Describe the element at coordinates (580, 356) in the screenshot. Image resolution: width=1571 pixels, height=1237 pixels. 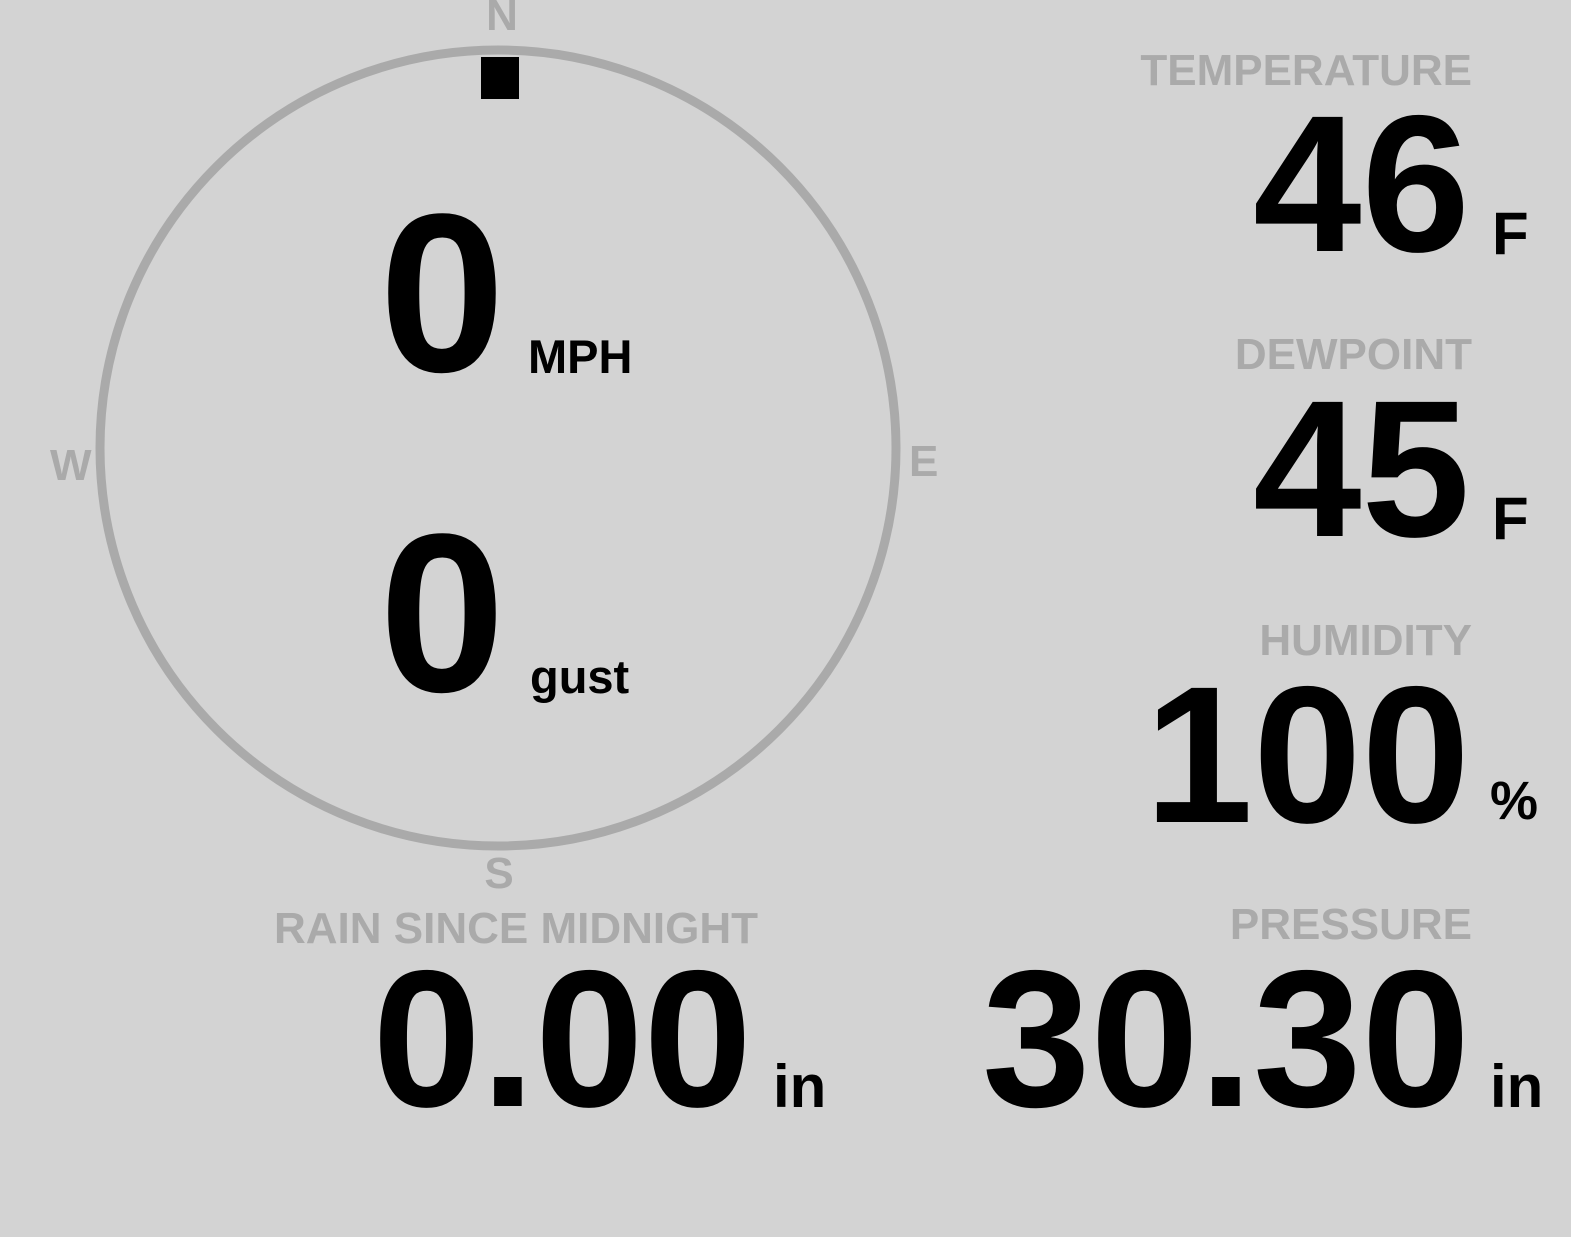
I see `wind-speed-unit: MPH` at that location.